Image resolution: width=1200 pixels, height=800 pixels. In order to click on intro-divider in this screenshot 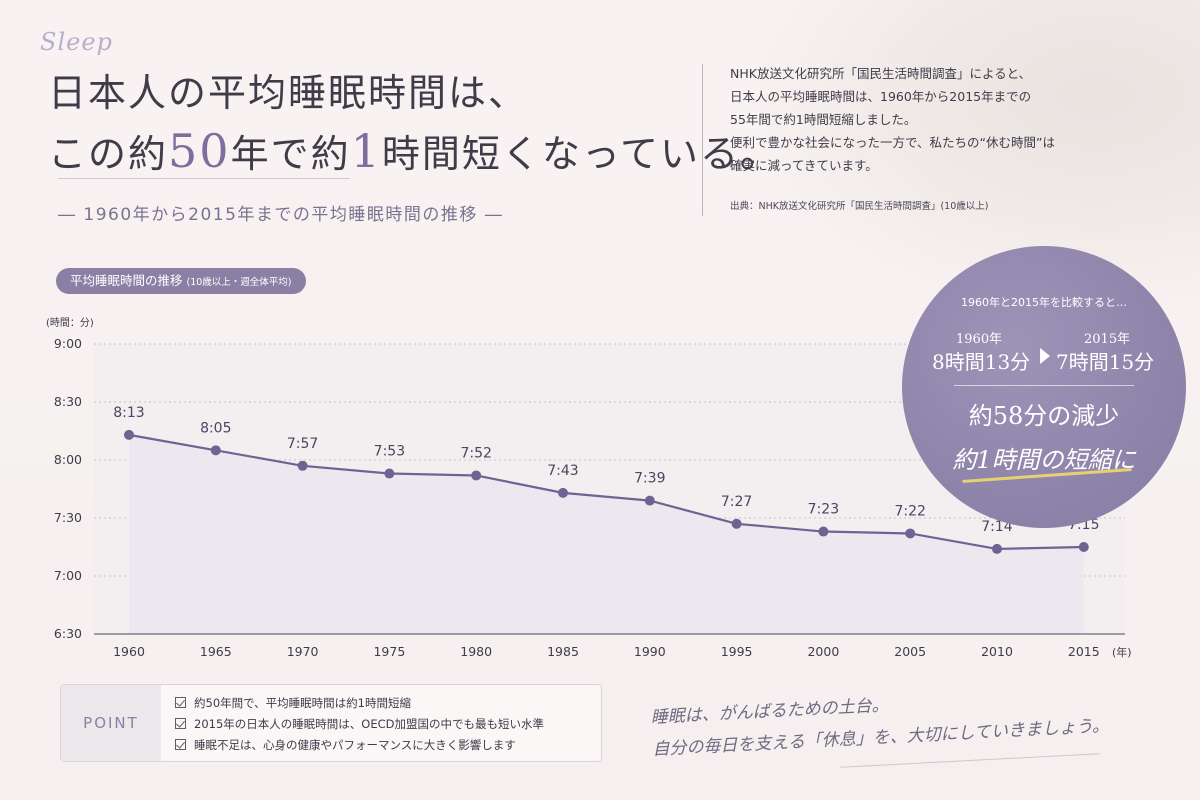, I will do `click(702, 140)`.